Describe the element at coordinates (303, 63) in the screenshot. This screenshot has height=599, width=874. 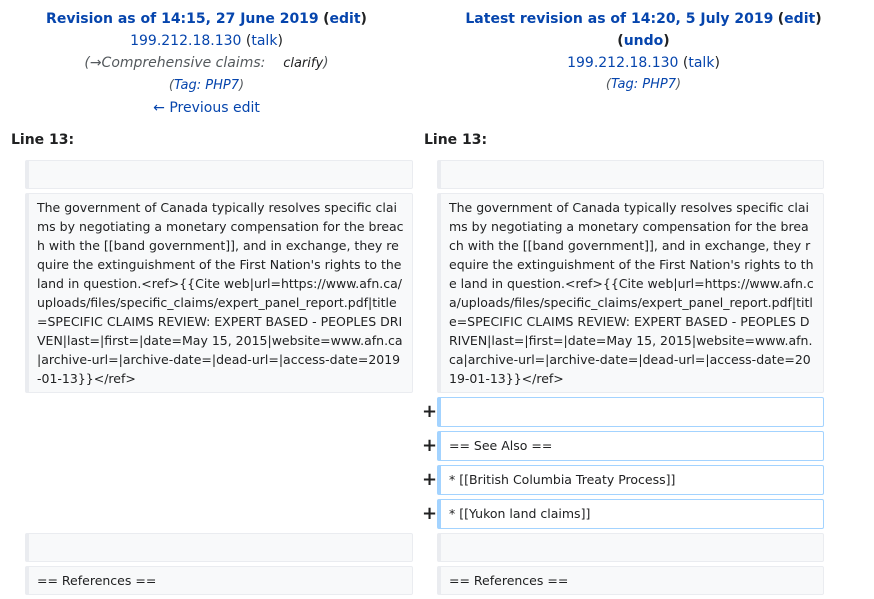
I see `left-summary-text: clarify` at that location.